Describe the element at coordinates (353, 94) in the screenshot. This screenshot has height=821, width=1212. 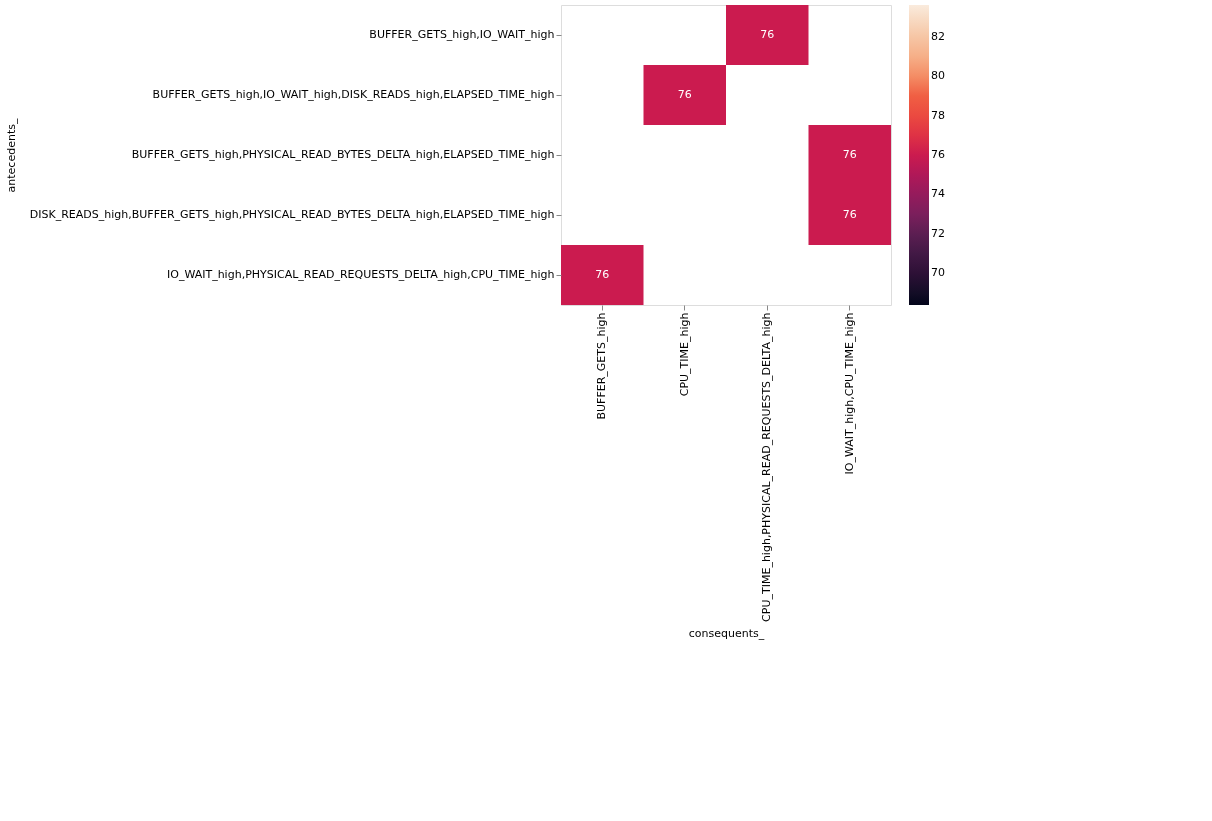
I see `y-tick-label: BUFFER_GETS_high,IO_WAIT_high,DISK_READS_high,ELAPSED_TIME_high` at that location.